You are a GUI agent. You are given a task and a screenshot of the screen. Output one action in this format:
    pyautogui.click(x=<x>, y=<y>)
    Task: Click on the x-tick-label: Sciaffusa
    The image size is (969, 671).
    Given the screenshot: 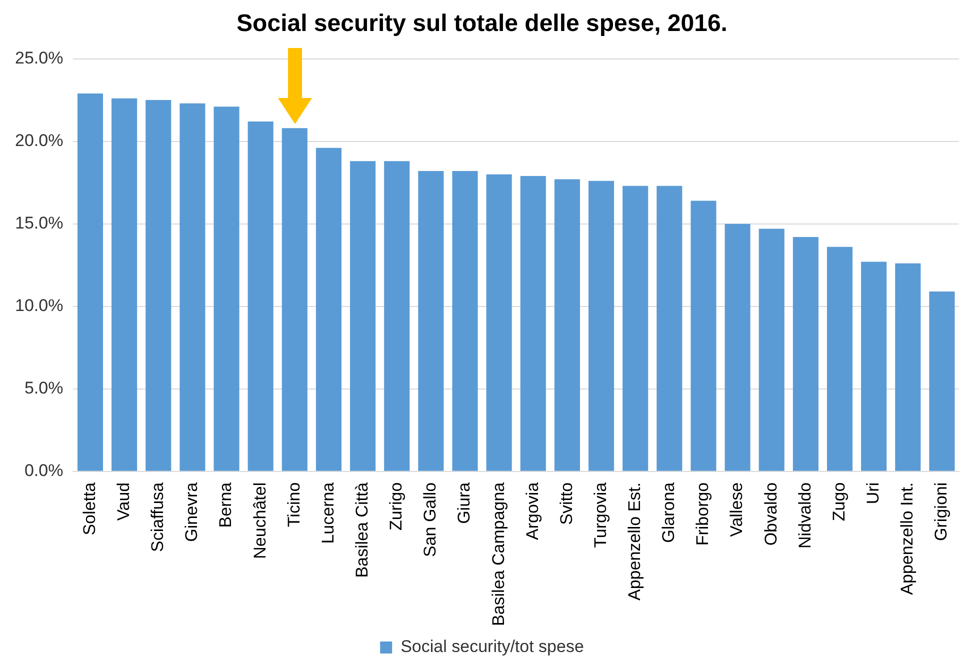 What is the action you would take?
    pyautogui.click(x=158, y=517)
    